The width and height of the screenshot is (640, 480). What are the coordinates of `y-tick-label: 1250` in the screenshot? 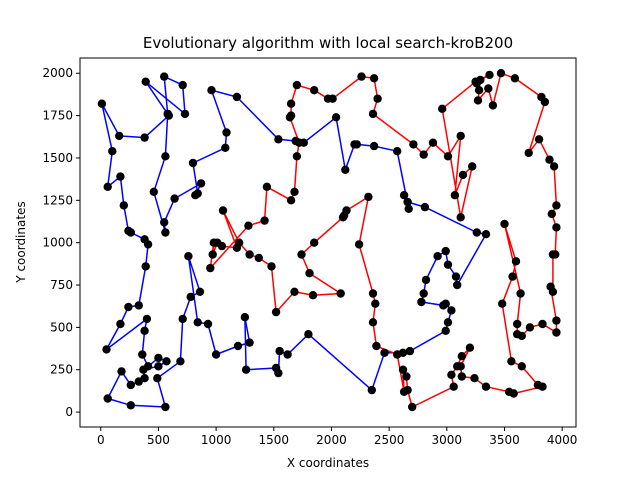 It's located at (57, 200).